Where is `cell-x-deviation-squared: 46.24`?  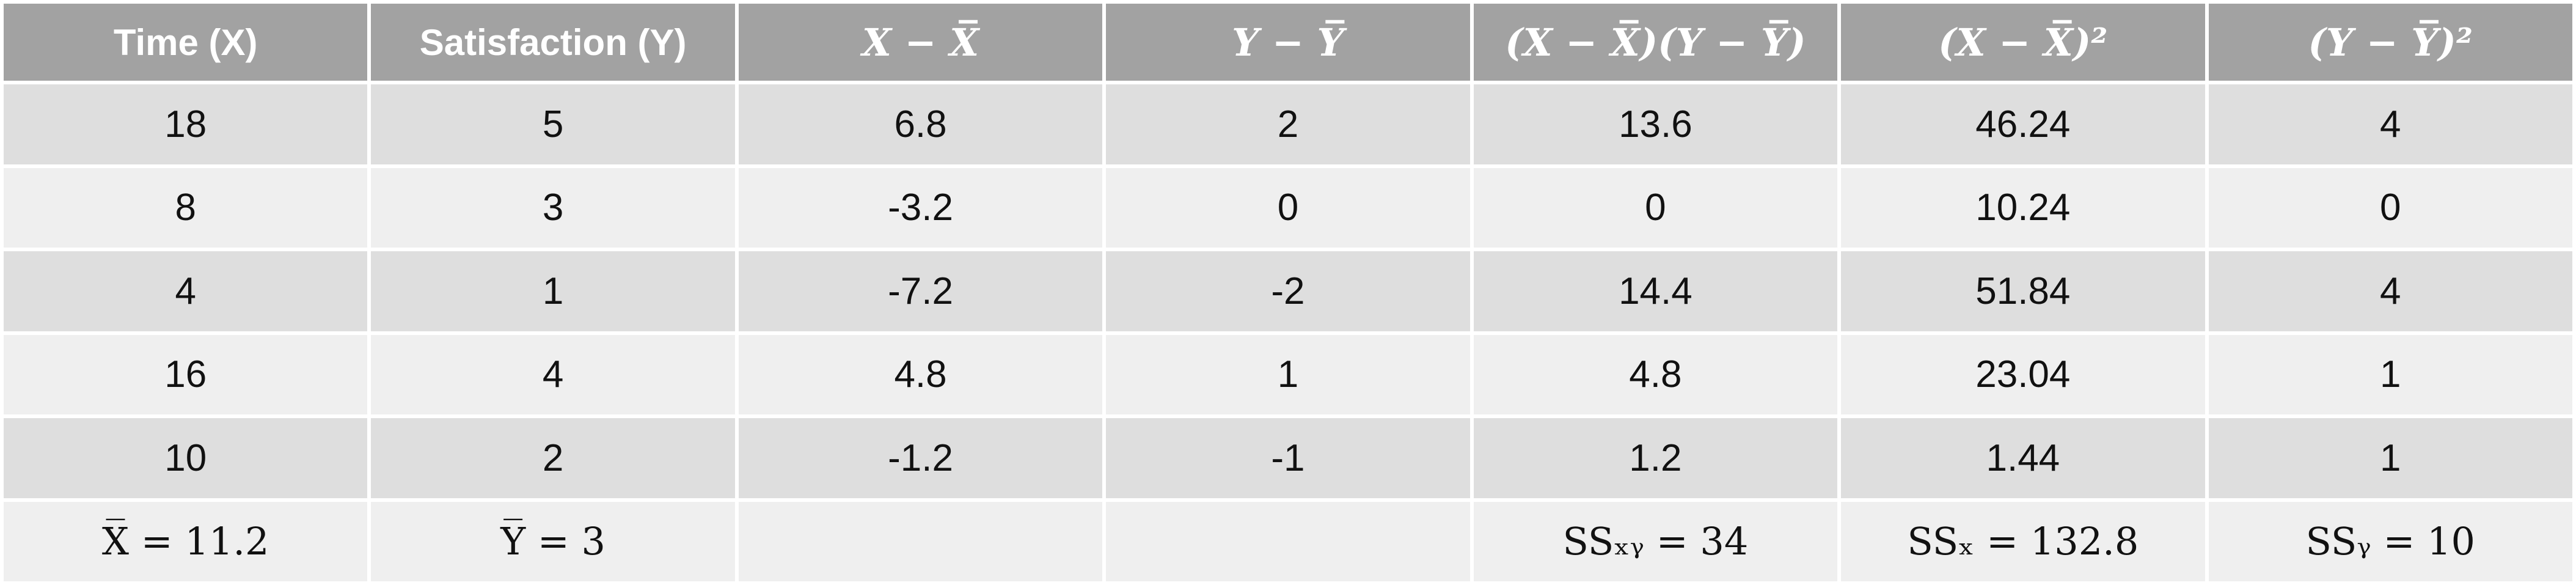
cell-x-deviation-squared: 46.24 is located at coordinates (2023, 124).